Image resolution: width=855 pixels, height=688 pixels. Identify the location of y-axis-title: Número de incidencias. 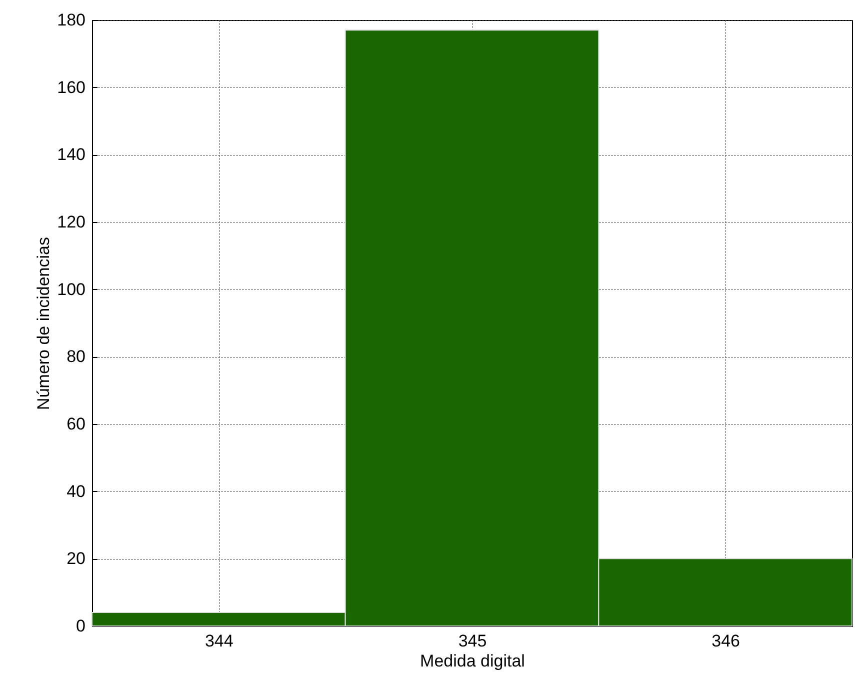
(44, 323).